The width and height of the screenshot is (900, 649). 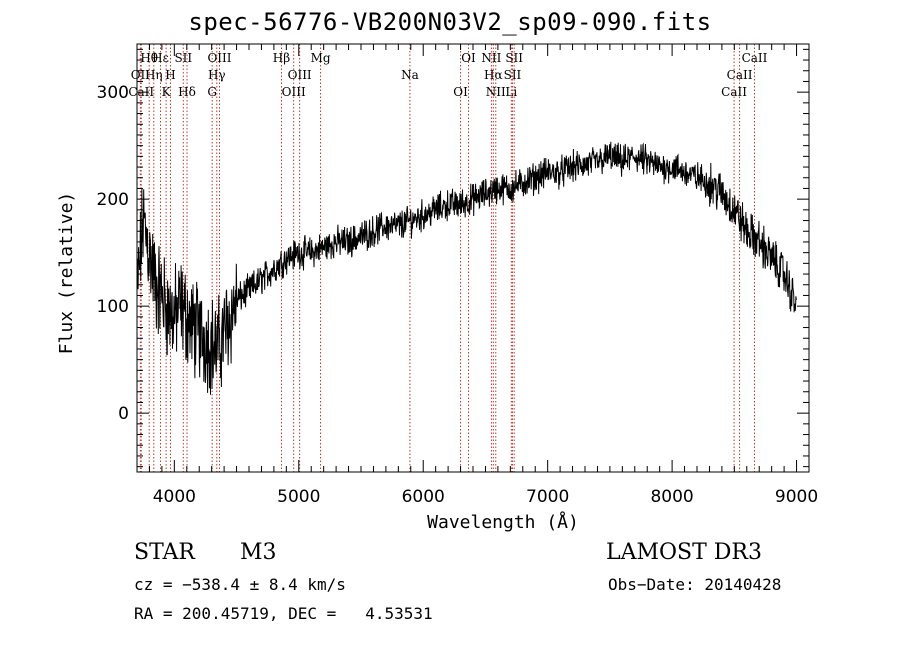 What do you see at coordinates (684, 552) in the screenshot?
I see `survey-name: LAMOST DR3` at bounding box center [684, 552].